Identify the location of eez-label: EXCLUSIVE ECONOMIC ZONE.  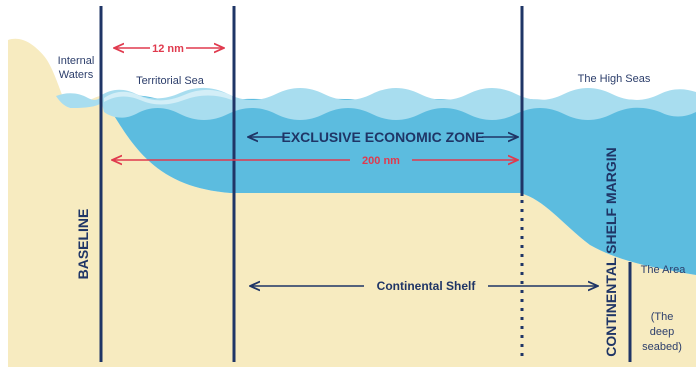
(382, 137).